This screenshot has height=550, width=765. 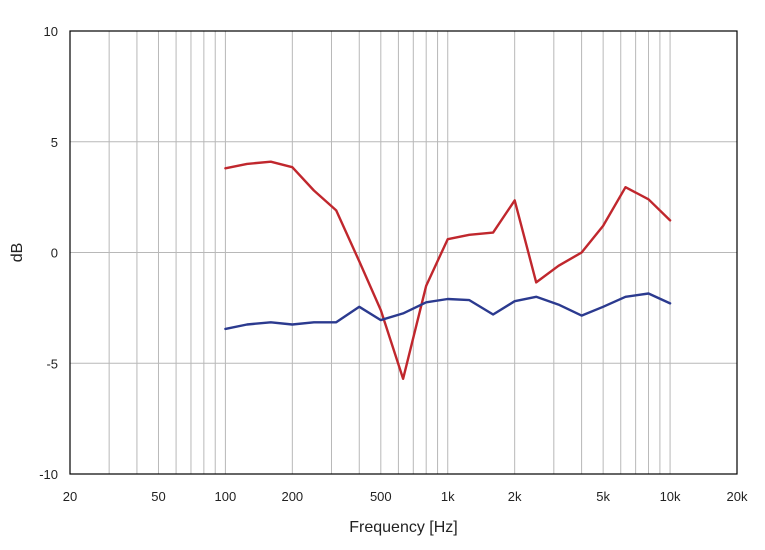 What do you see at coordinates (515, 496) in the screenshot?
I see `x-tick-label: 2k` at bounding box center [515, 496].